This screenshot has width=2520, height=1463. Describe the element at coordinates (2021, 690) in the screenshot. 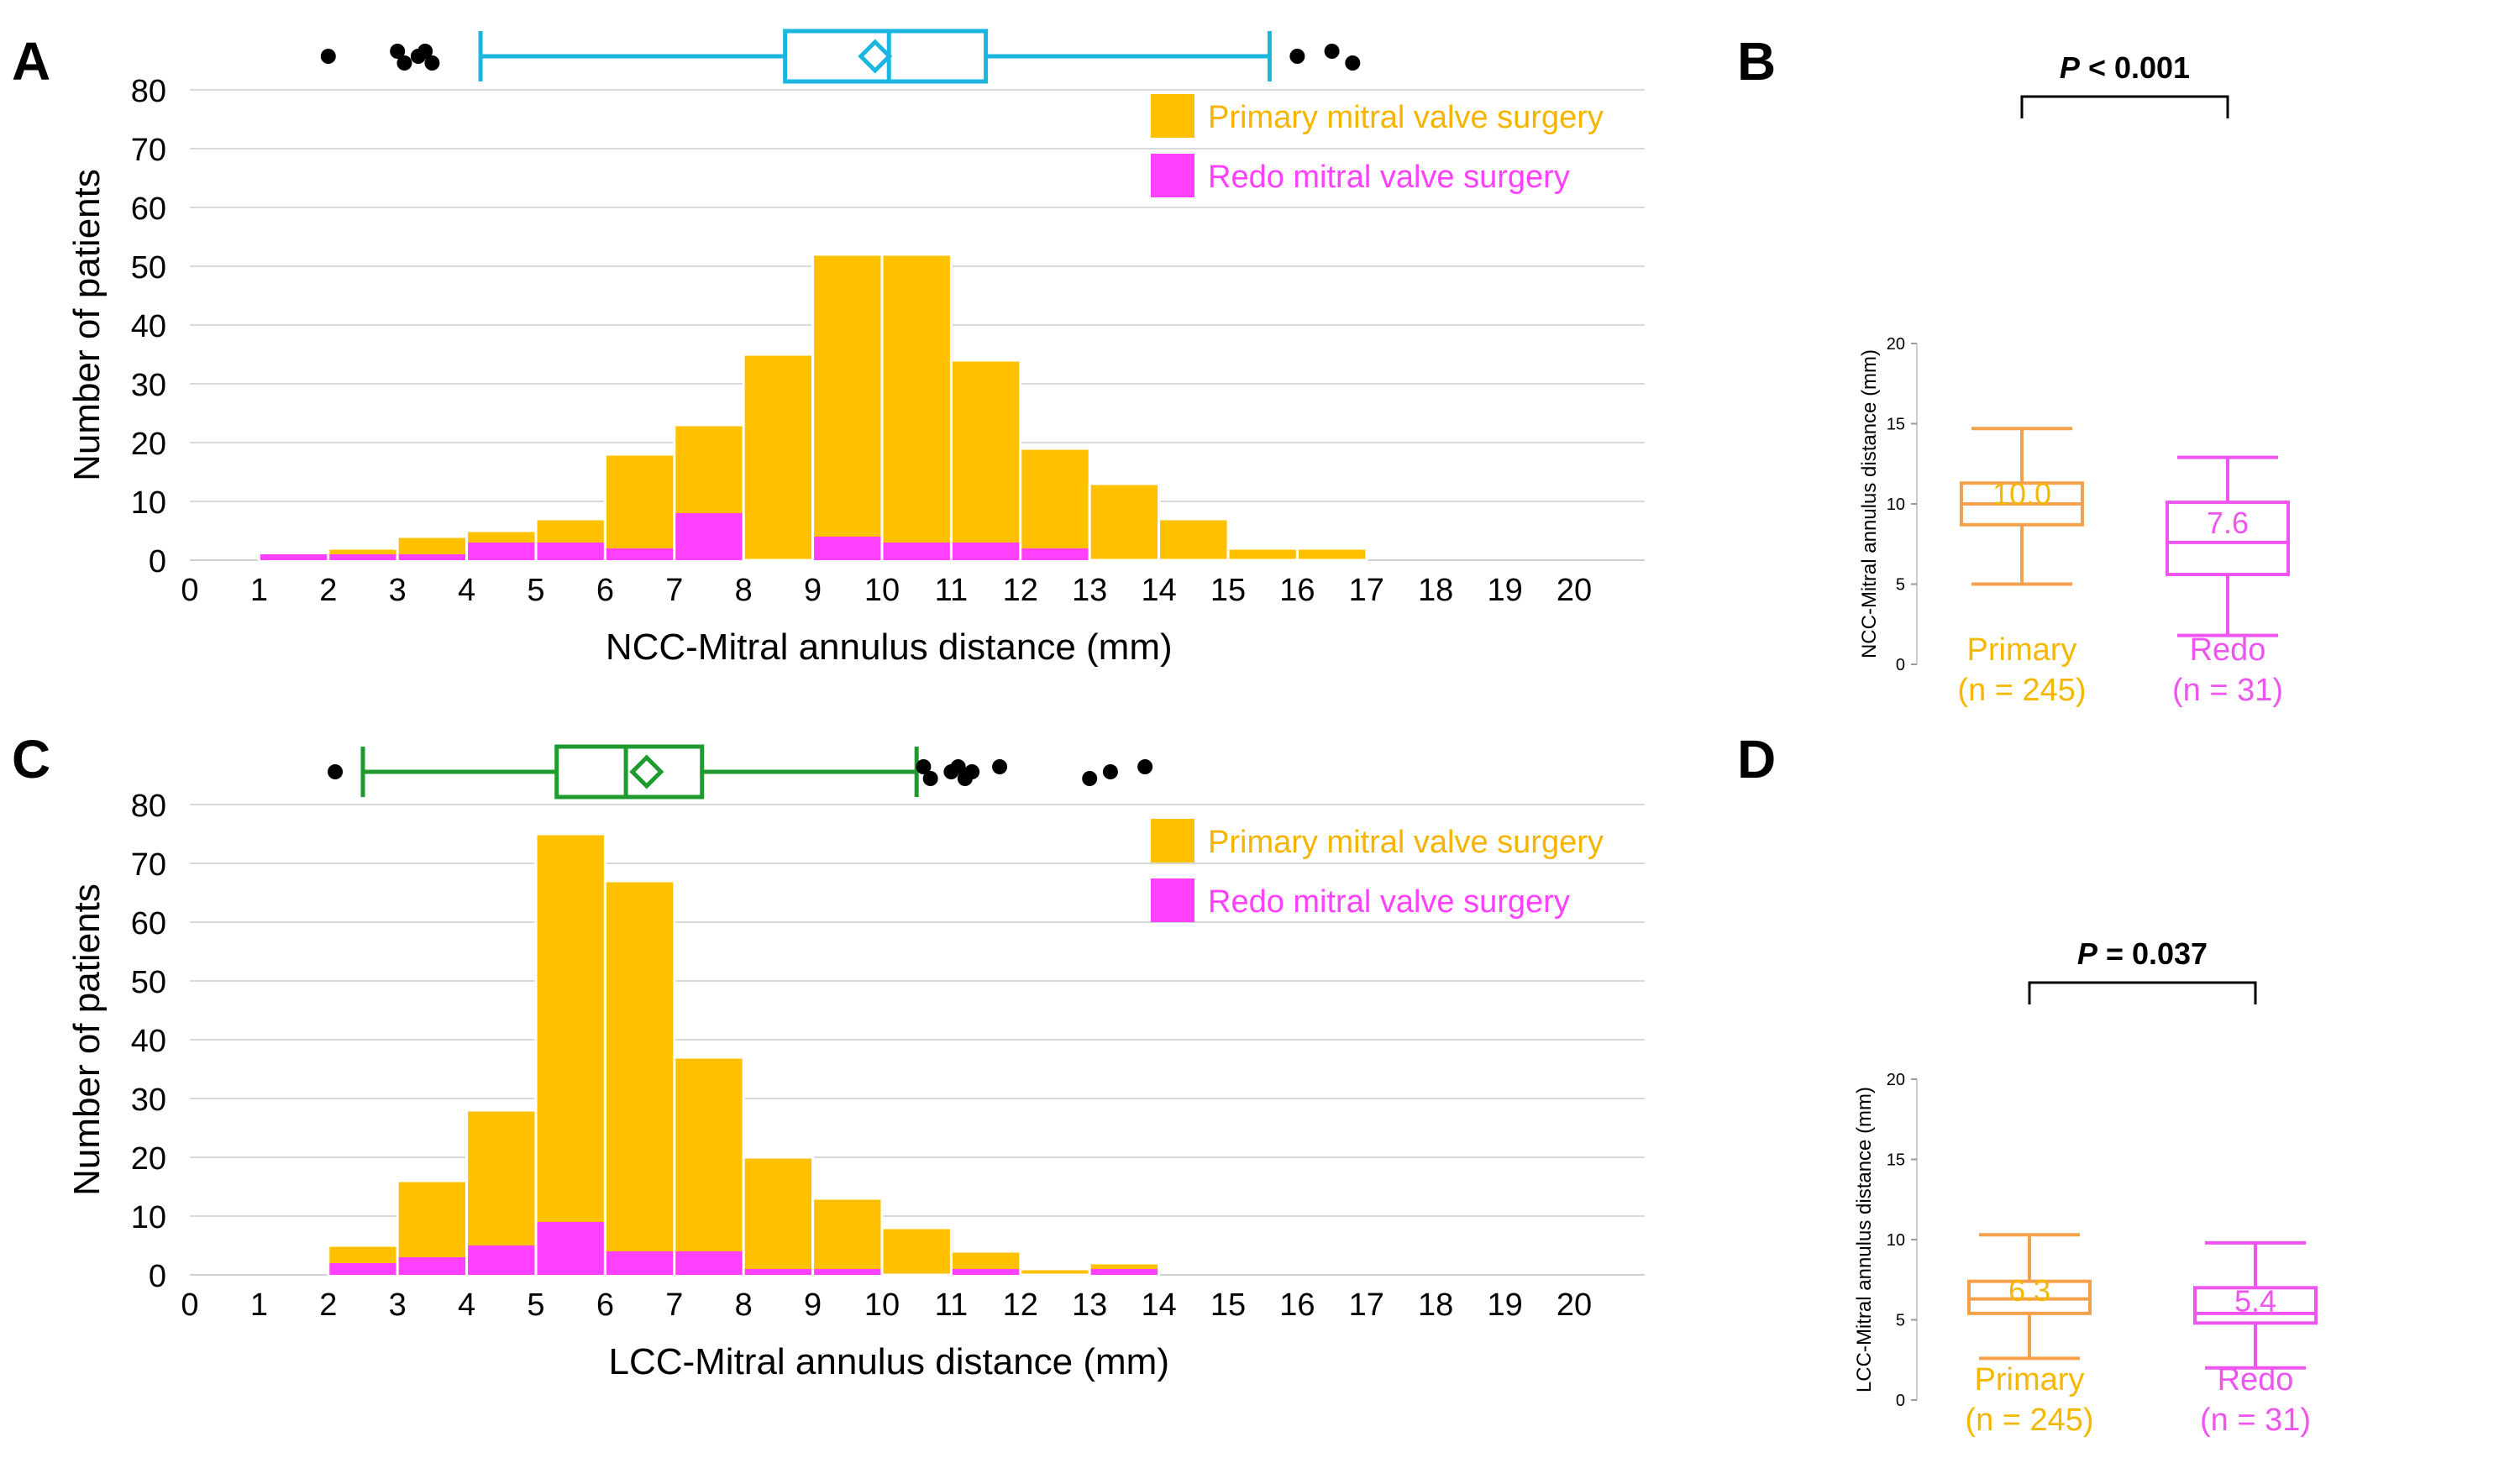

I see `group-n-label: (n = 245)` at that location.